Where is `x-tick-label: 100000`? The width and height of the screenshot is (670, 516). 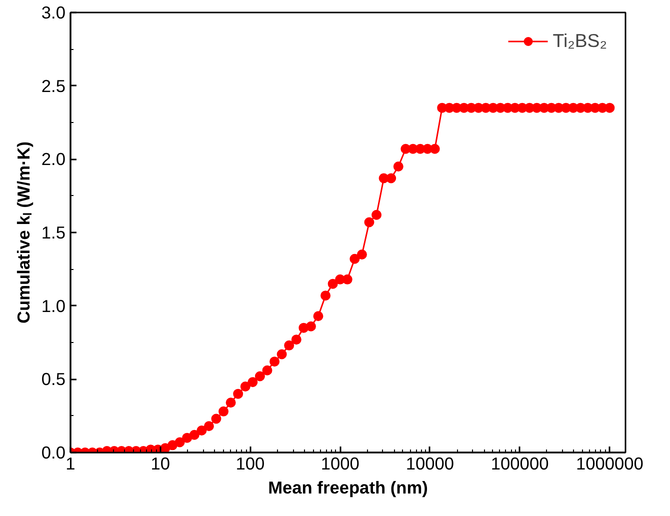 x-tick-label: 100000 is located at coordinates (519, 464).